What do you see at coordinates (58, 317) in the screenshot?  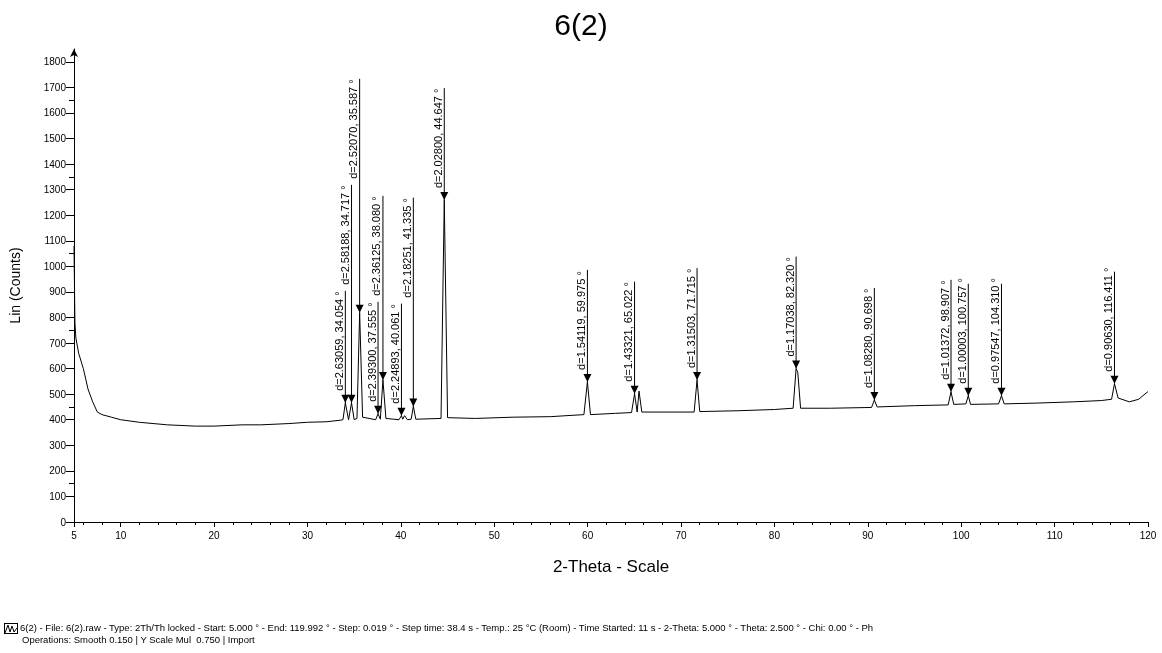 I see `y-tick-label: 800` at bounding box center [58, 317].